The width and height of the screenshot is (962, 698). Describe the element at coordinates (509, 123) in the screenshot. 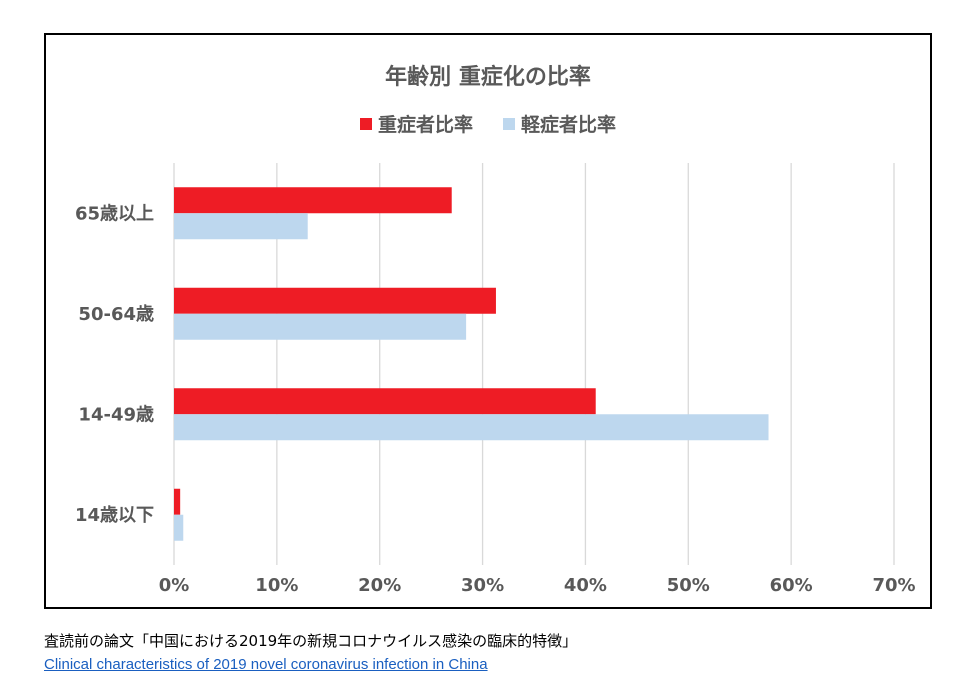

I see `legend-swatch-mild` at that location.